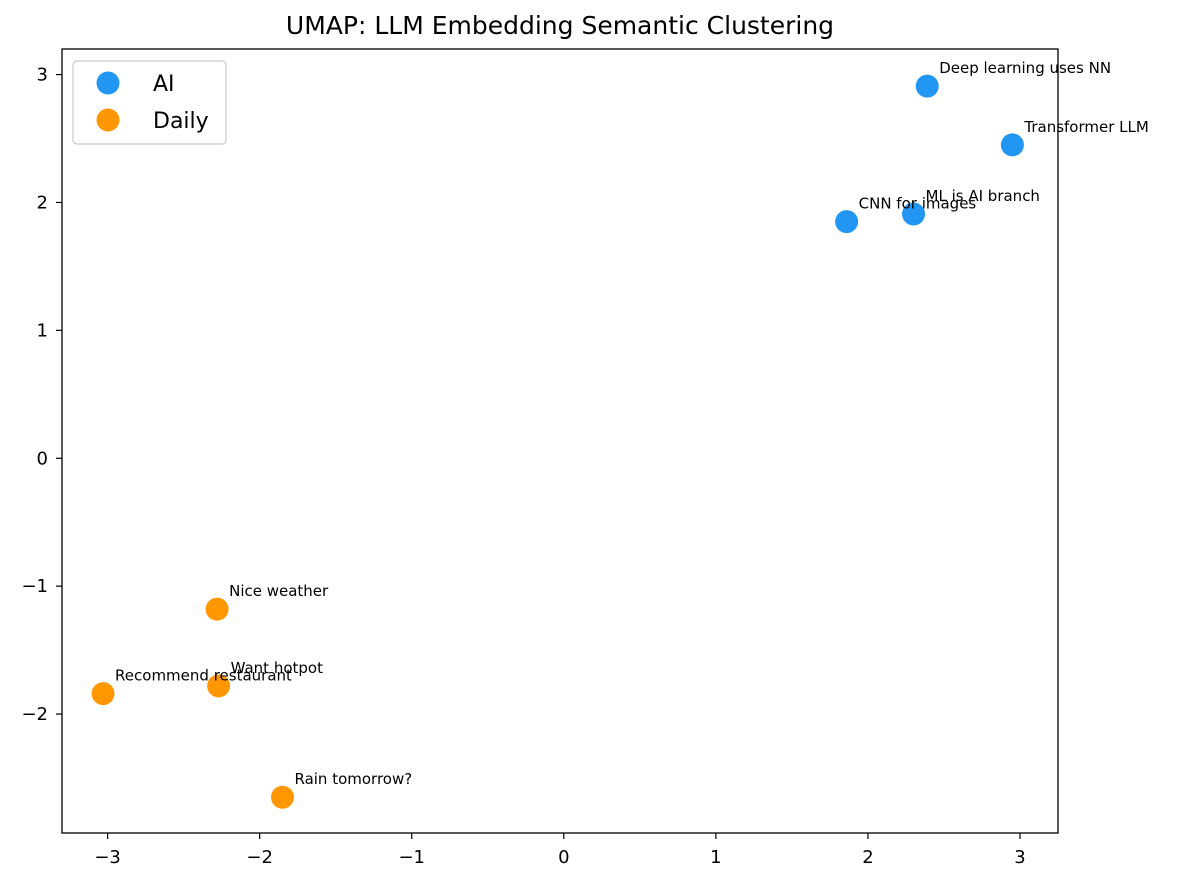  Describe the element at coordinates (41, 395) in the screenshot. I see `y-axis: −2 −1 0 1 2 3` at that location.